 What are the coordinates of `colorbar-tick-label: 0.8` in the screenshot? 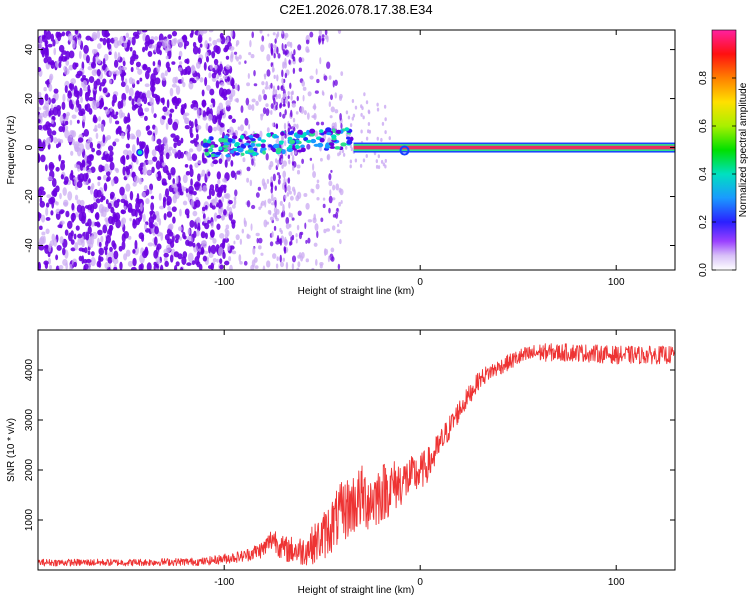 It's located at (703, 78).